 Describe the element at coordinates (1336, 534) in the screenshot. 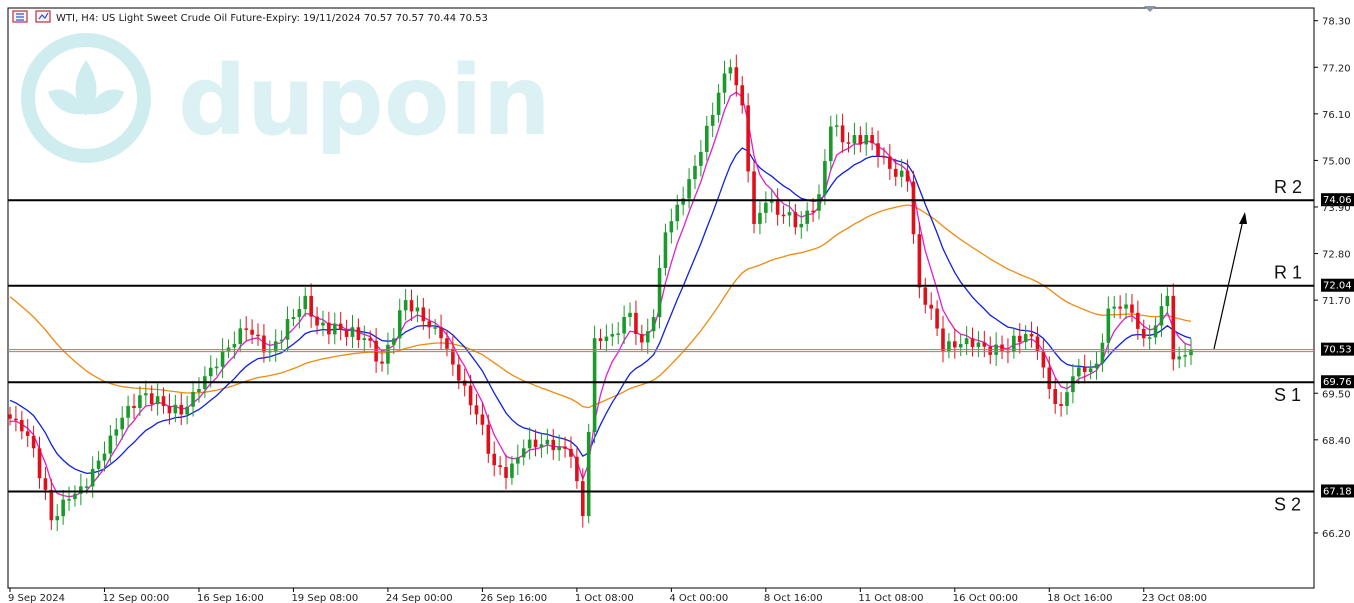

I see `y-tick-label: 66.20` at that location.